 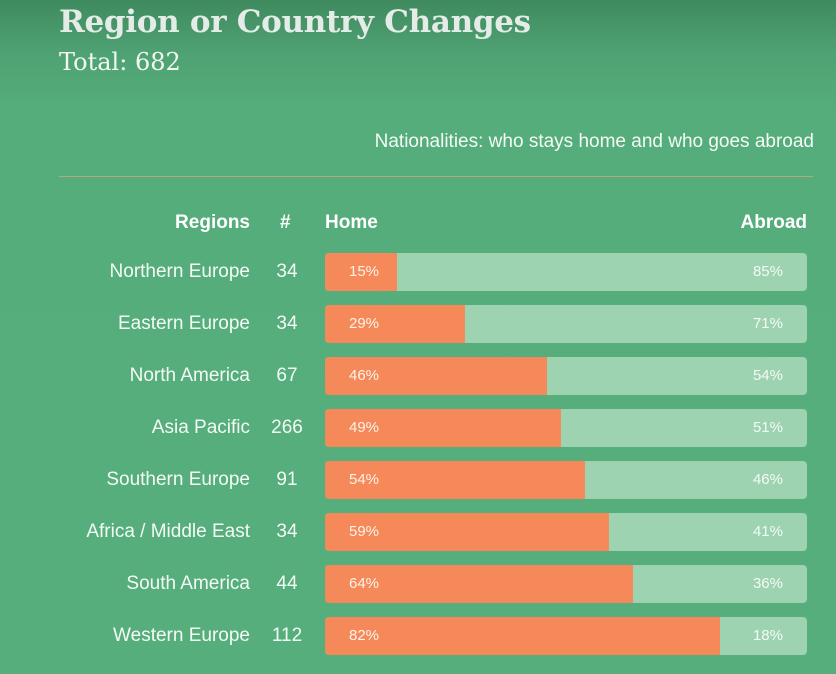 What do you see at coordinates (285, 222) in the screenshot?
I see `column-header-count: #` at bounding box center [285, 222].